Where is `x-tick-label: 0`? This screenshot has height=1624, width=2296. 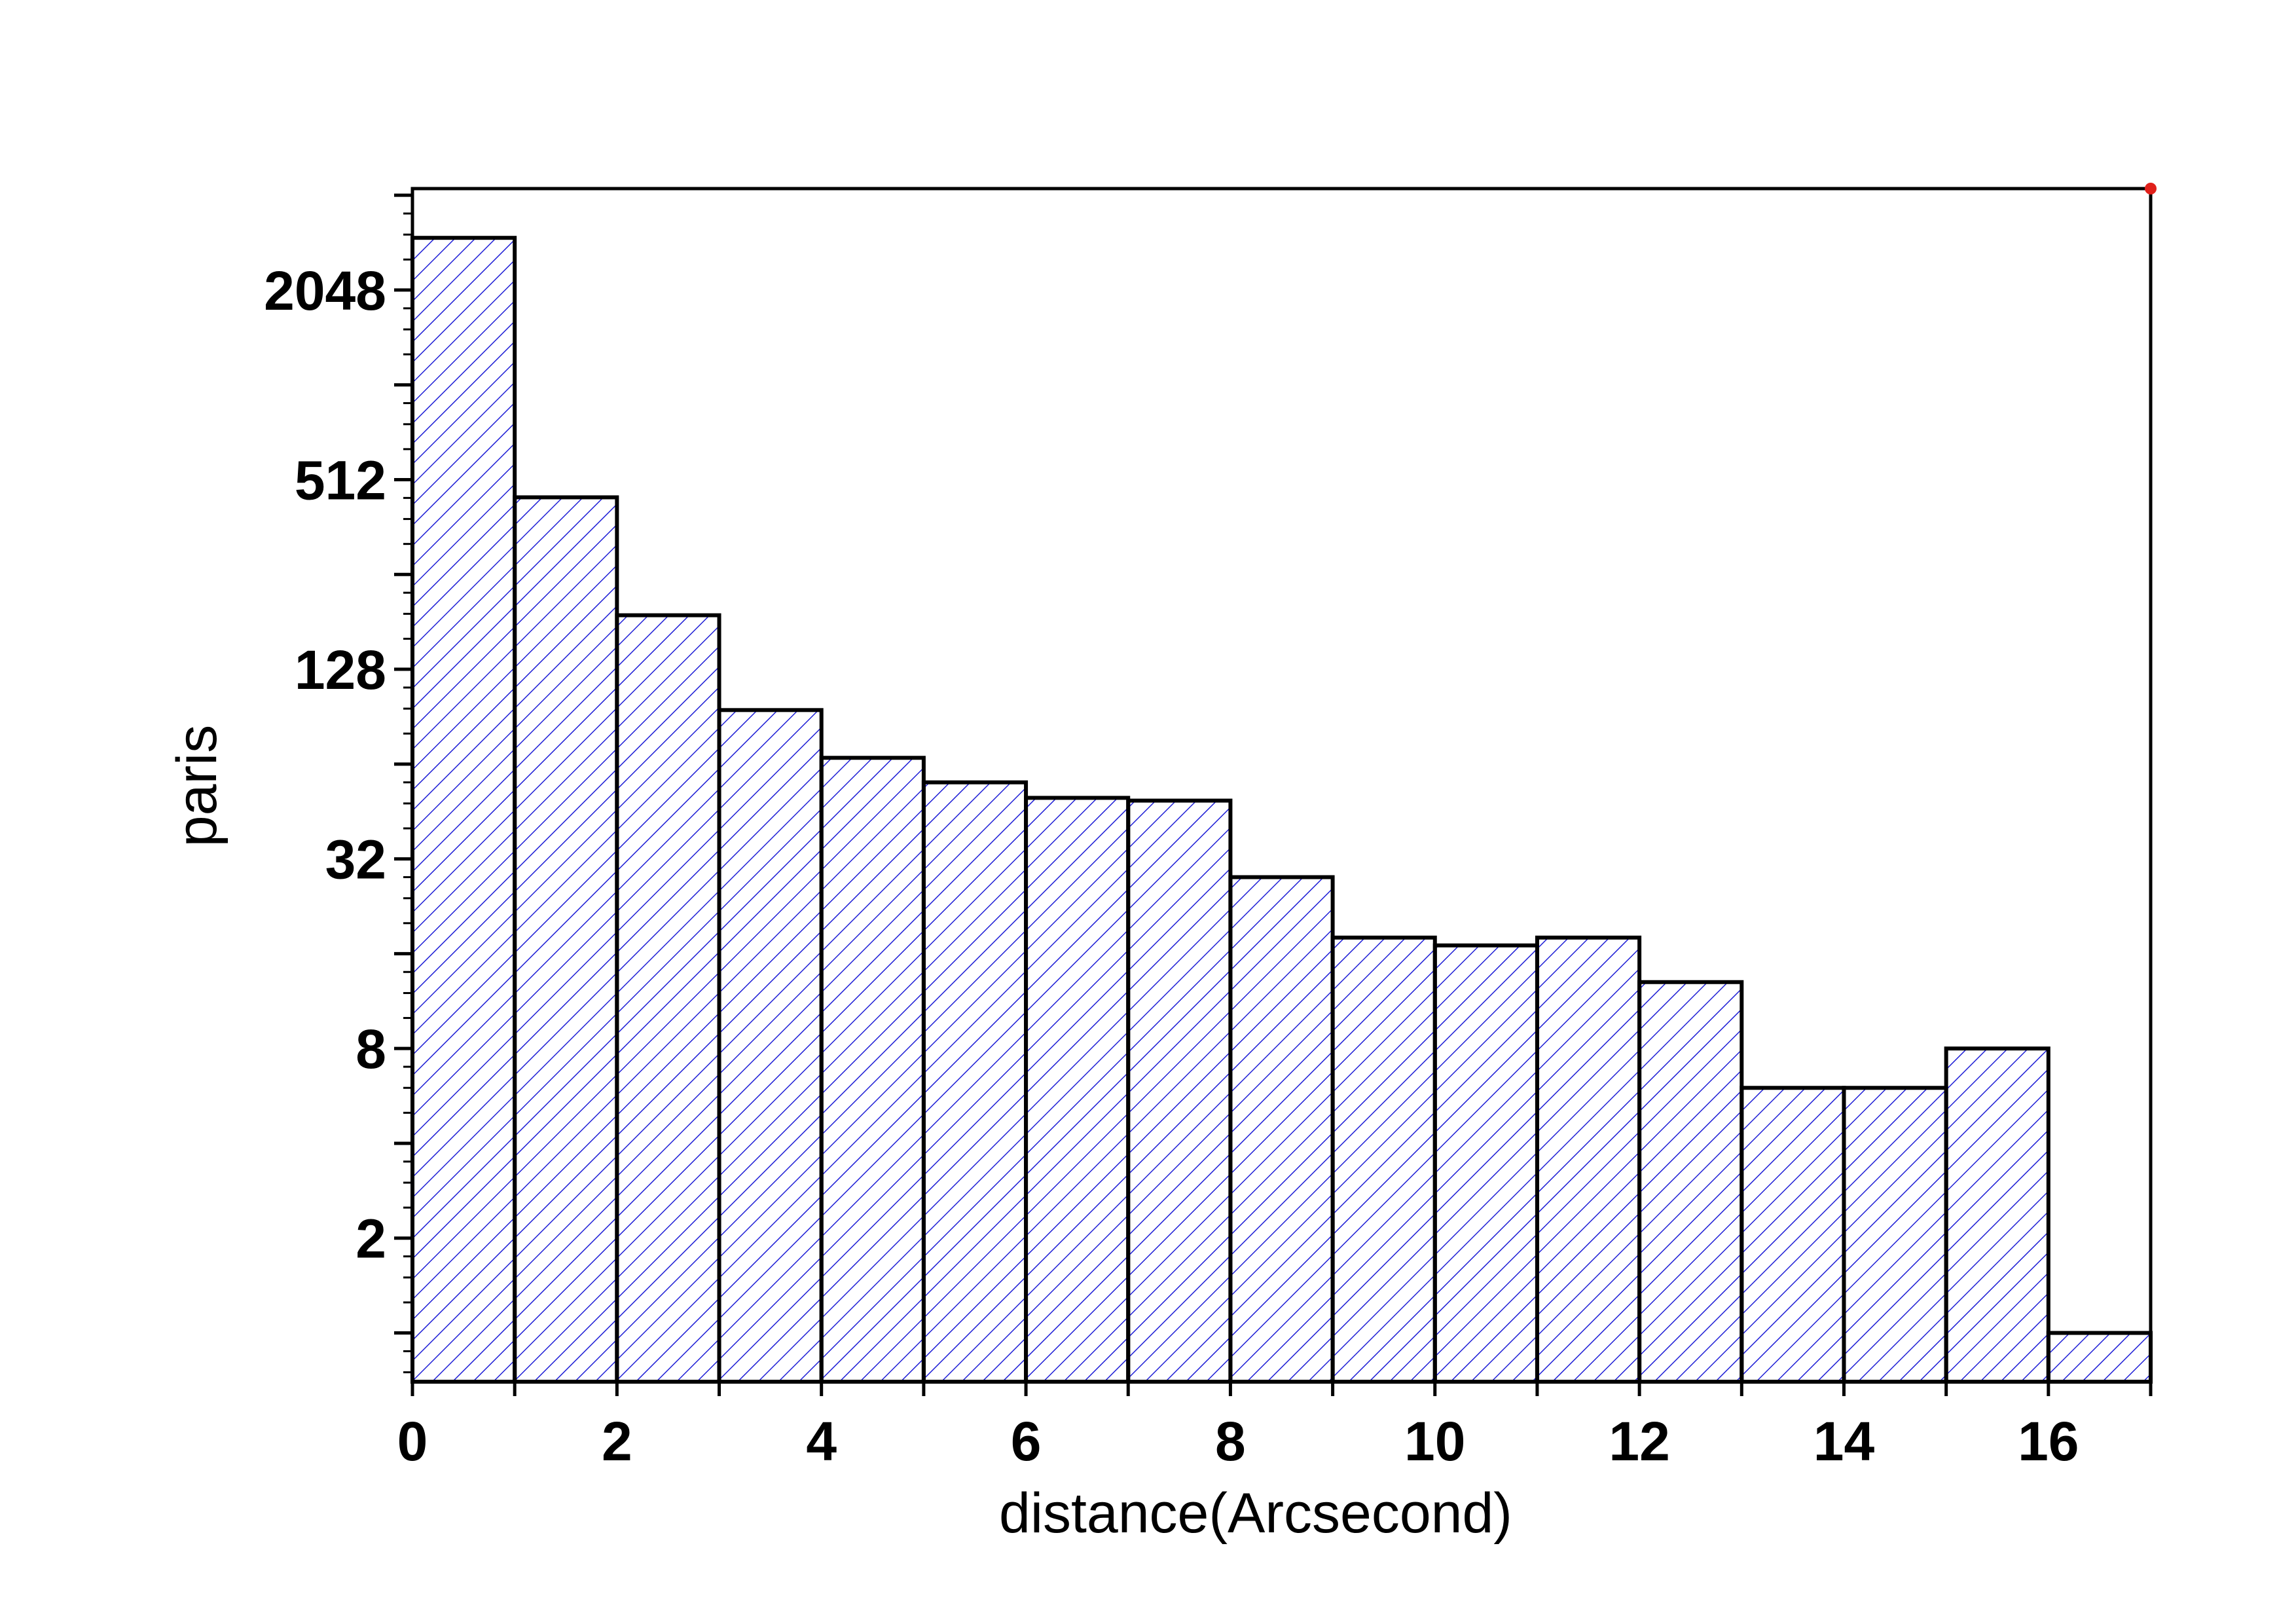
x-tick-label: 0 is located at coordinates (412, 1441).